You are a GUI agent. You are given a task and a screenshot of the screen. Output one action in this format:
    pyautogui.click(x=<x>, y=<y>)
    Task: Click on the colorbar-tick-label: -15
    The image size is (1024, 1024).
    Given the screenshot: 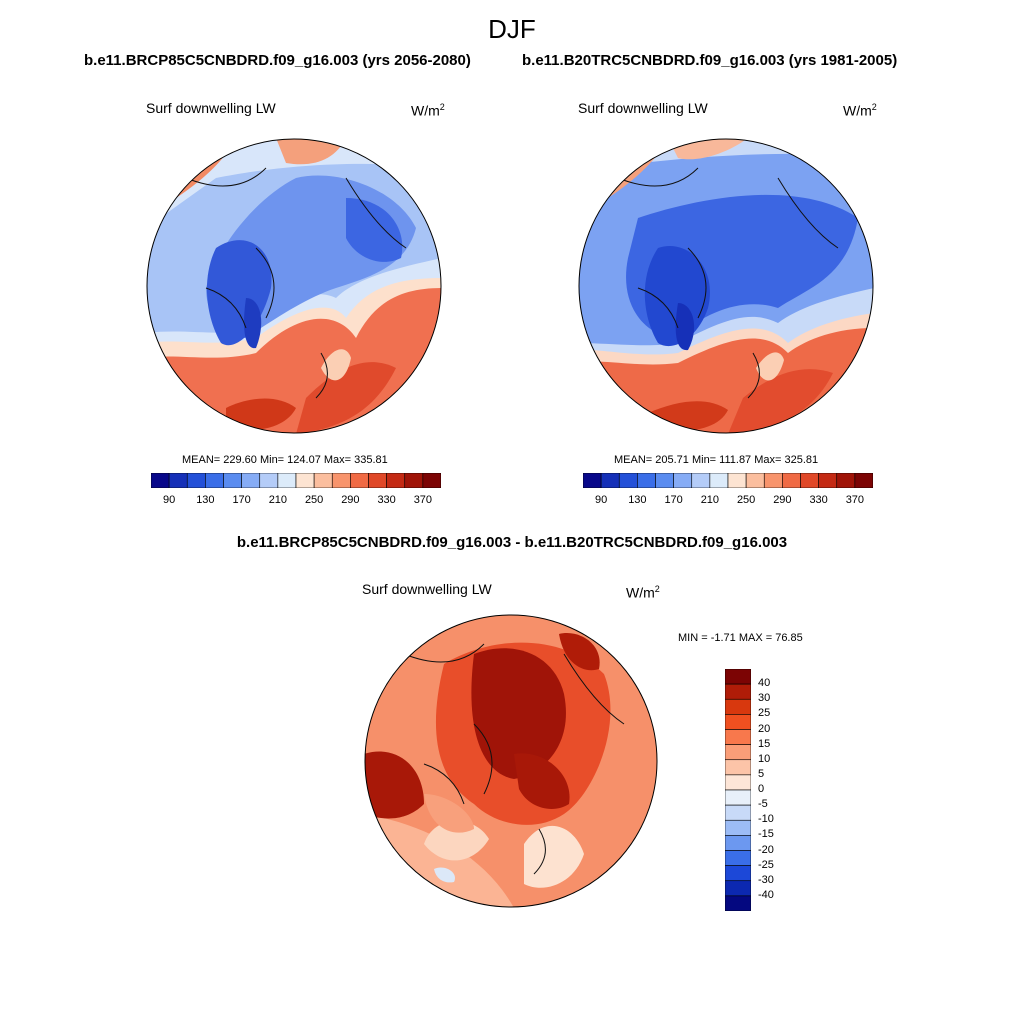 What is the action you would take?
    pyautogui.click(x=766, y=834)
    